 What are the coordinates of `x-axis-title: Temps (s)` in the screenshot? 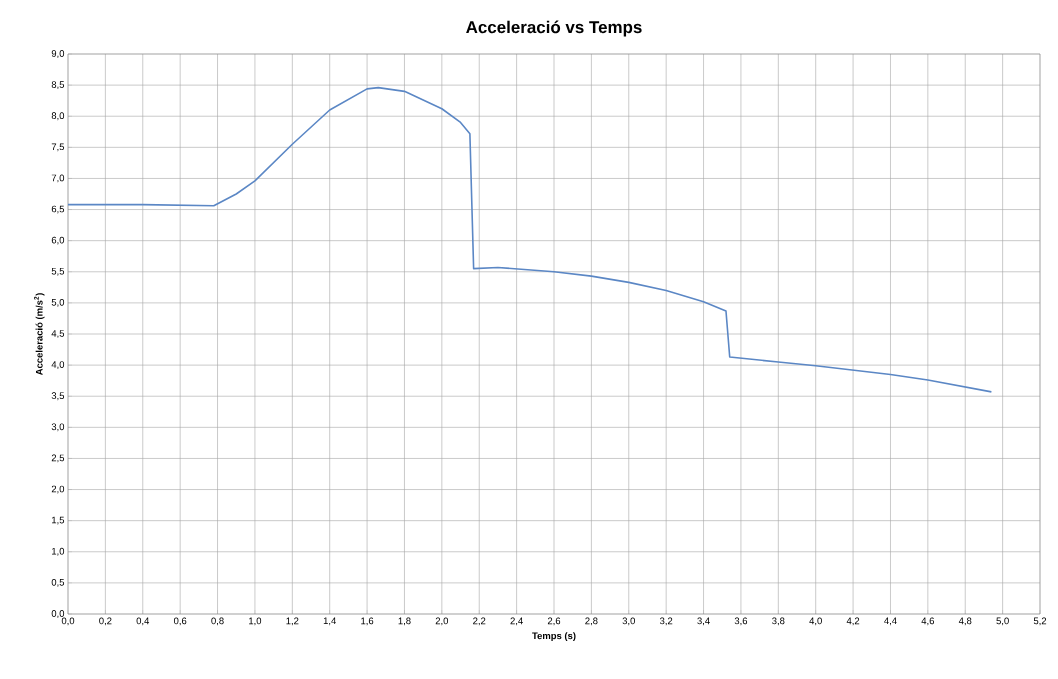 It's located at (554, 637).